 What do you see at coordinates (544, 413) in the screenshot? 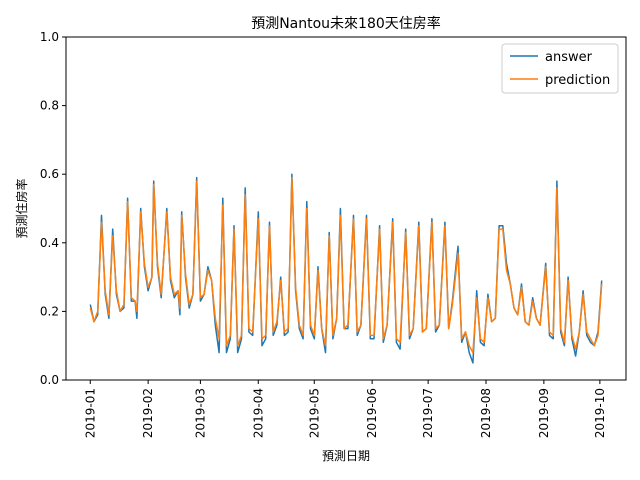
I see `x-tick-label: 2019-09` at bounding box center [544, 413].